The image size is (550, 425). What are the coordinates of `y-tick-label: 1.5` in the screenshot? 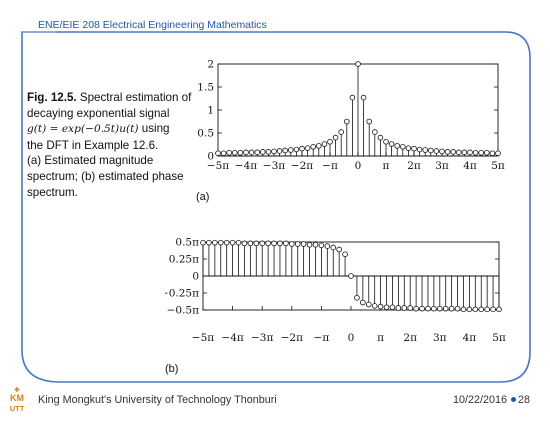 It's located at (205, 88).